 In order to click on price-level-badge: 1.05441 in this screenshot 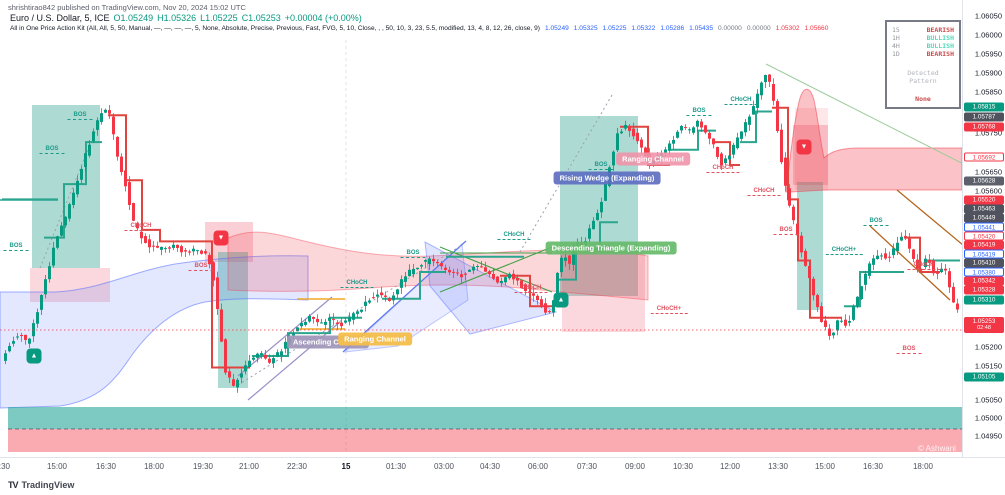, I will do `click(984, 227)`.